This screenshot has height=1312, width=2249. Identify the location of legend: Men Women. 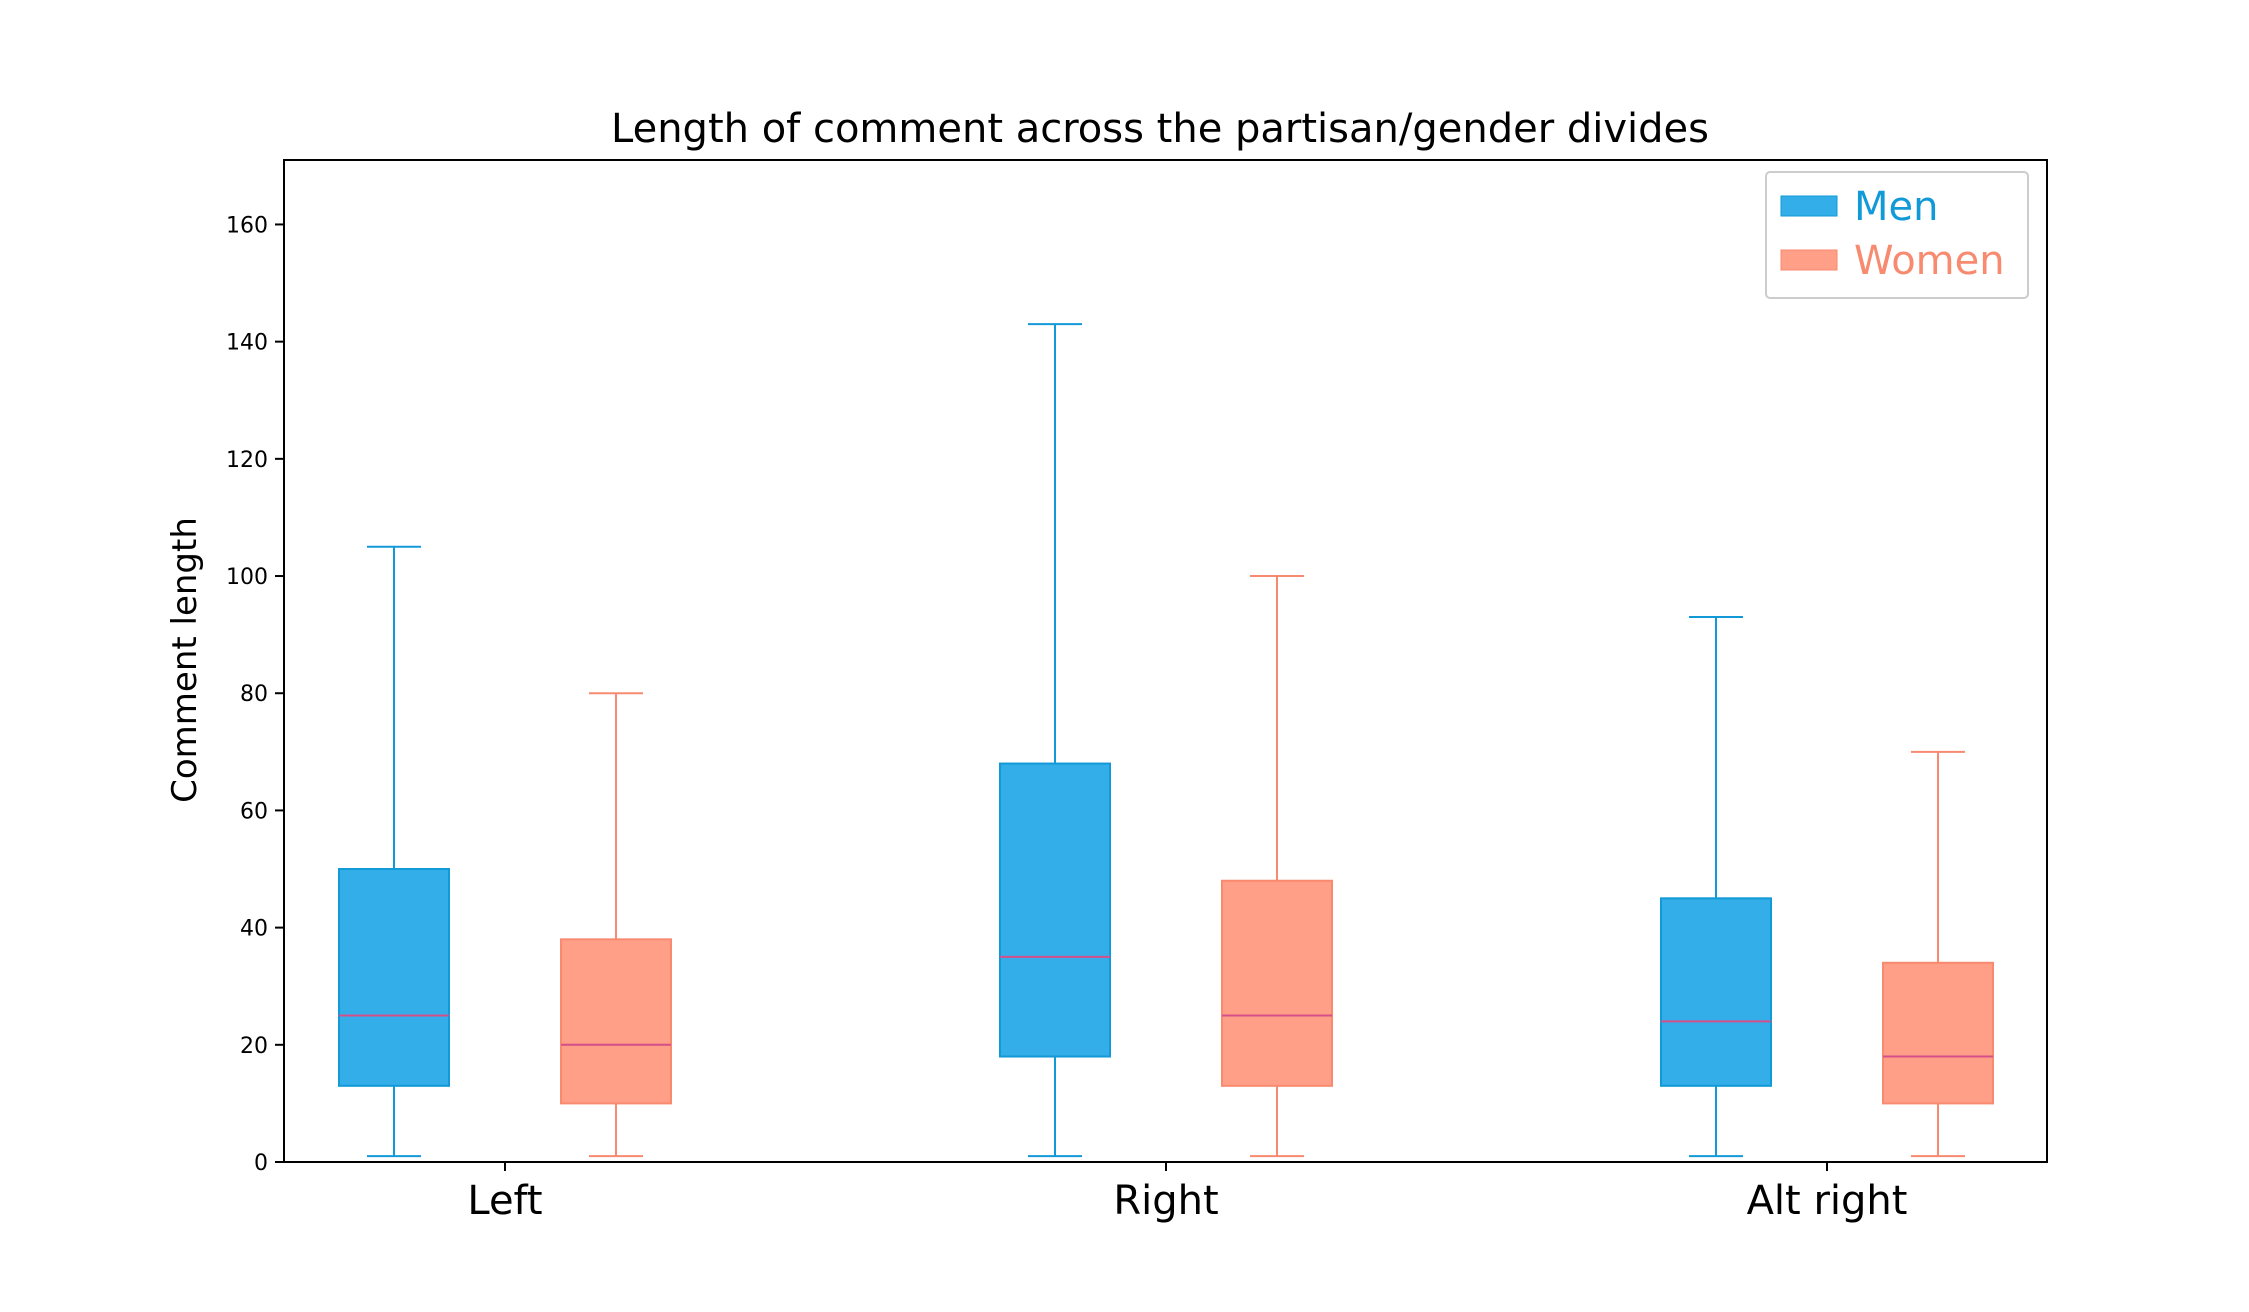
(1897, 235).